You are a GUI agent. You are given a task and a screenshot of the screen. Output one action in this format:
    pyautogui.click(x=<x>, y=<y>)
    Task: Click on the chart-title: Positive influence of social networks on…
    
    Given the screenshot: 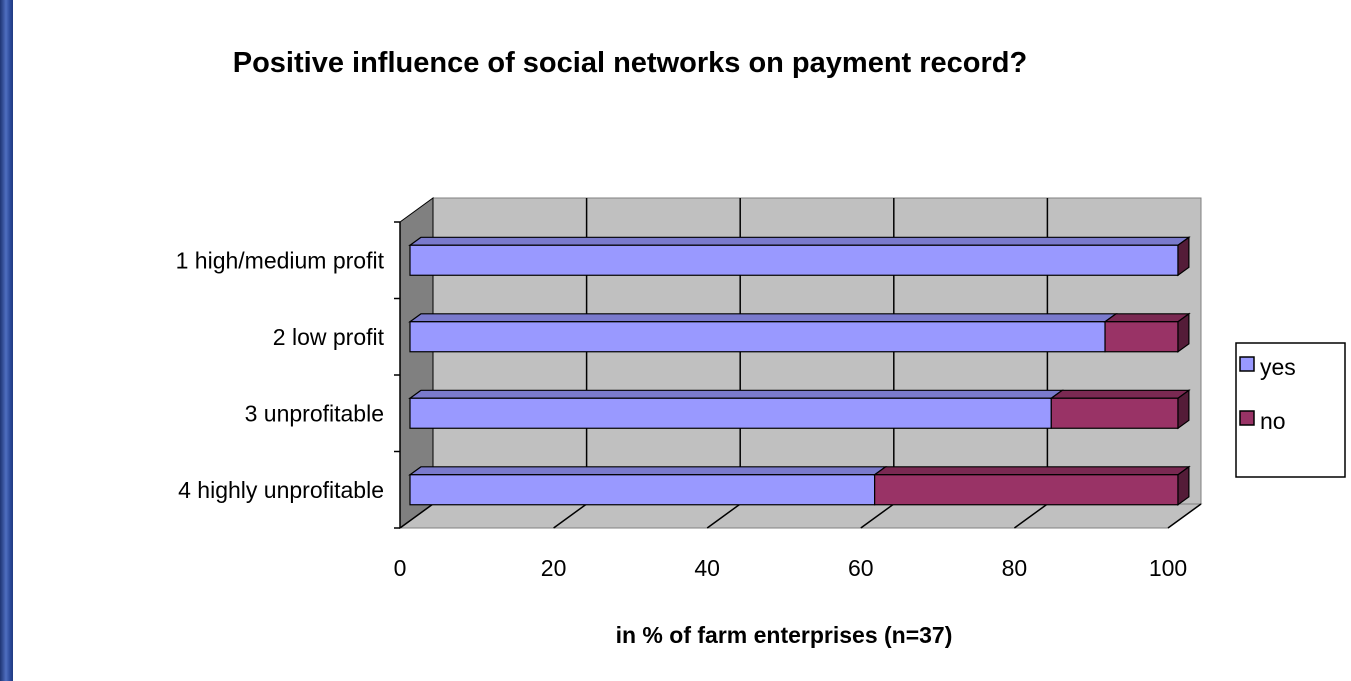 What is the action you would take?
    pyautogui.click(x=630, y=63)
    